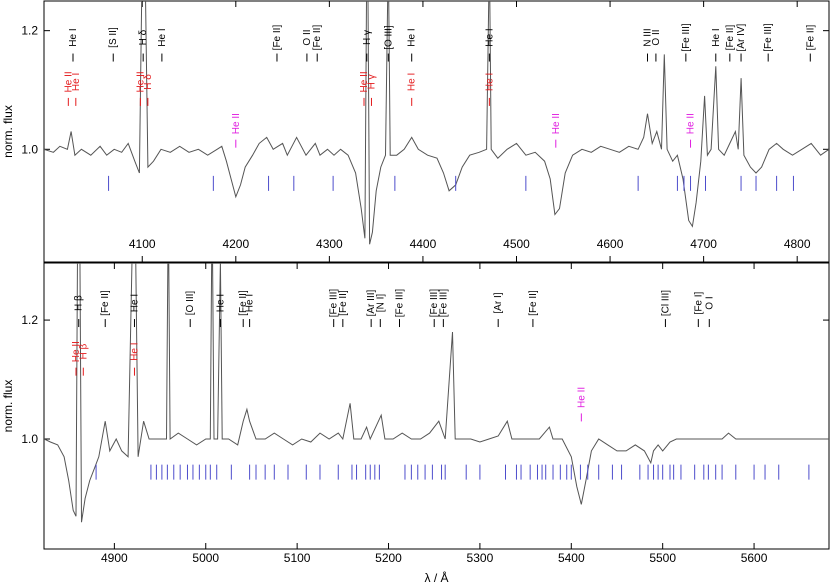 The width and height of the screenshot is (831, 588). What do you see at coordinates (371, 302) in the screenshot?
I see `annotation-label: [Ar III]` at bounding box center [371, 302].